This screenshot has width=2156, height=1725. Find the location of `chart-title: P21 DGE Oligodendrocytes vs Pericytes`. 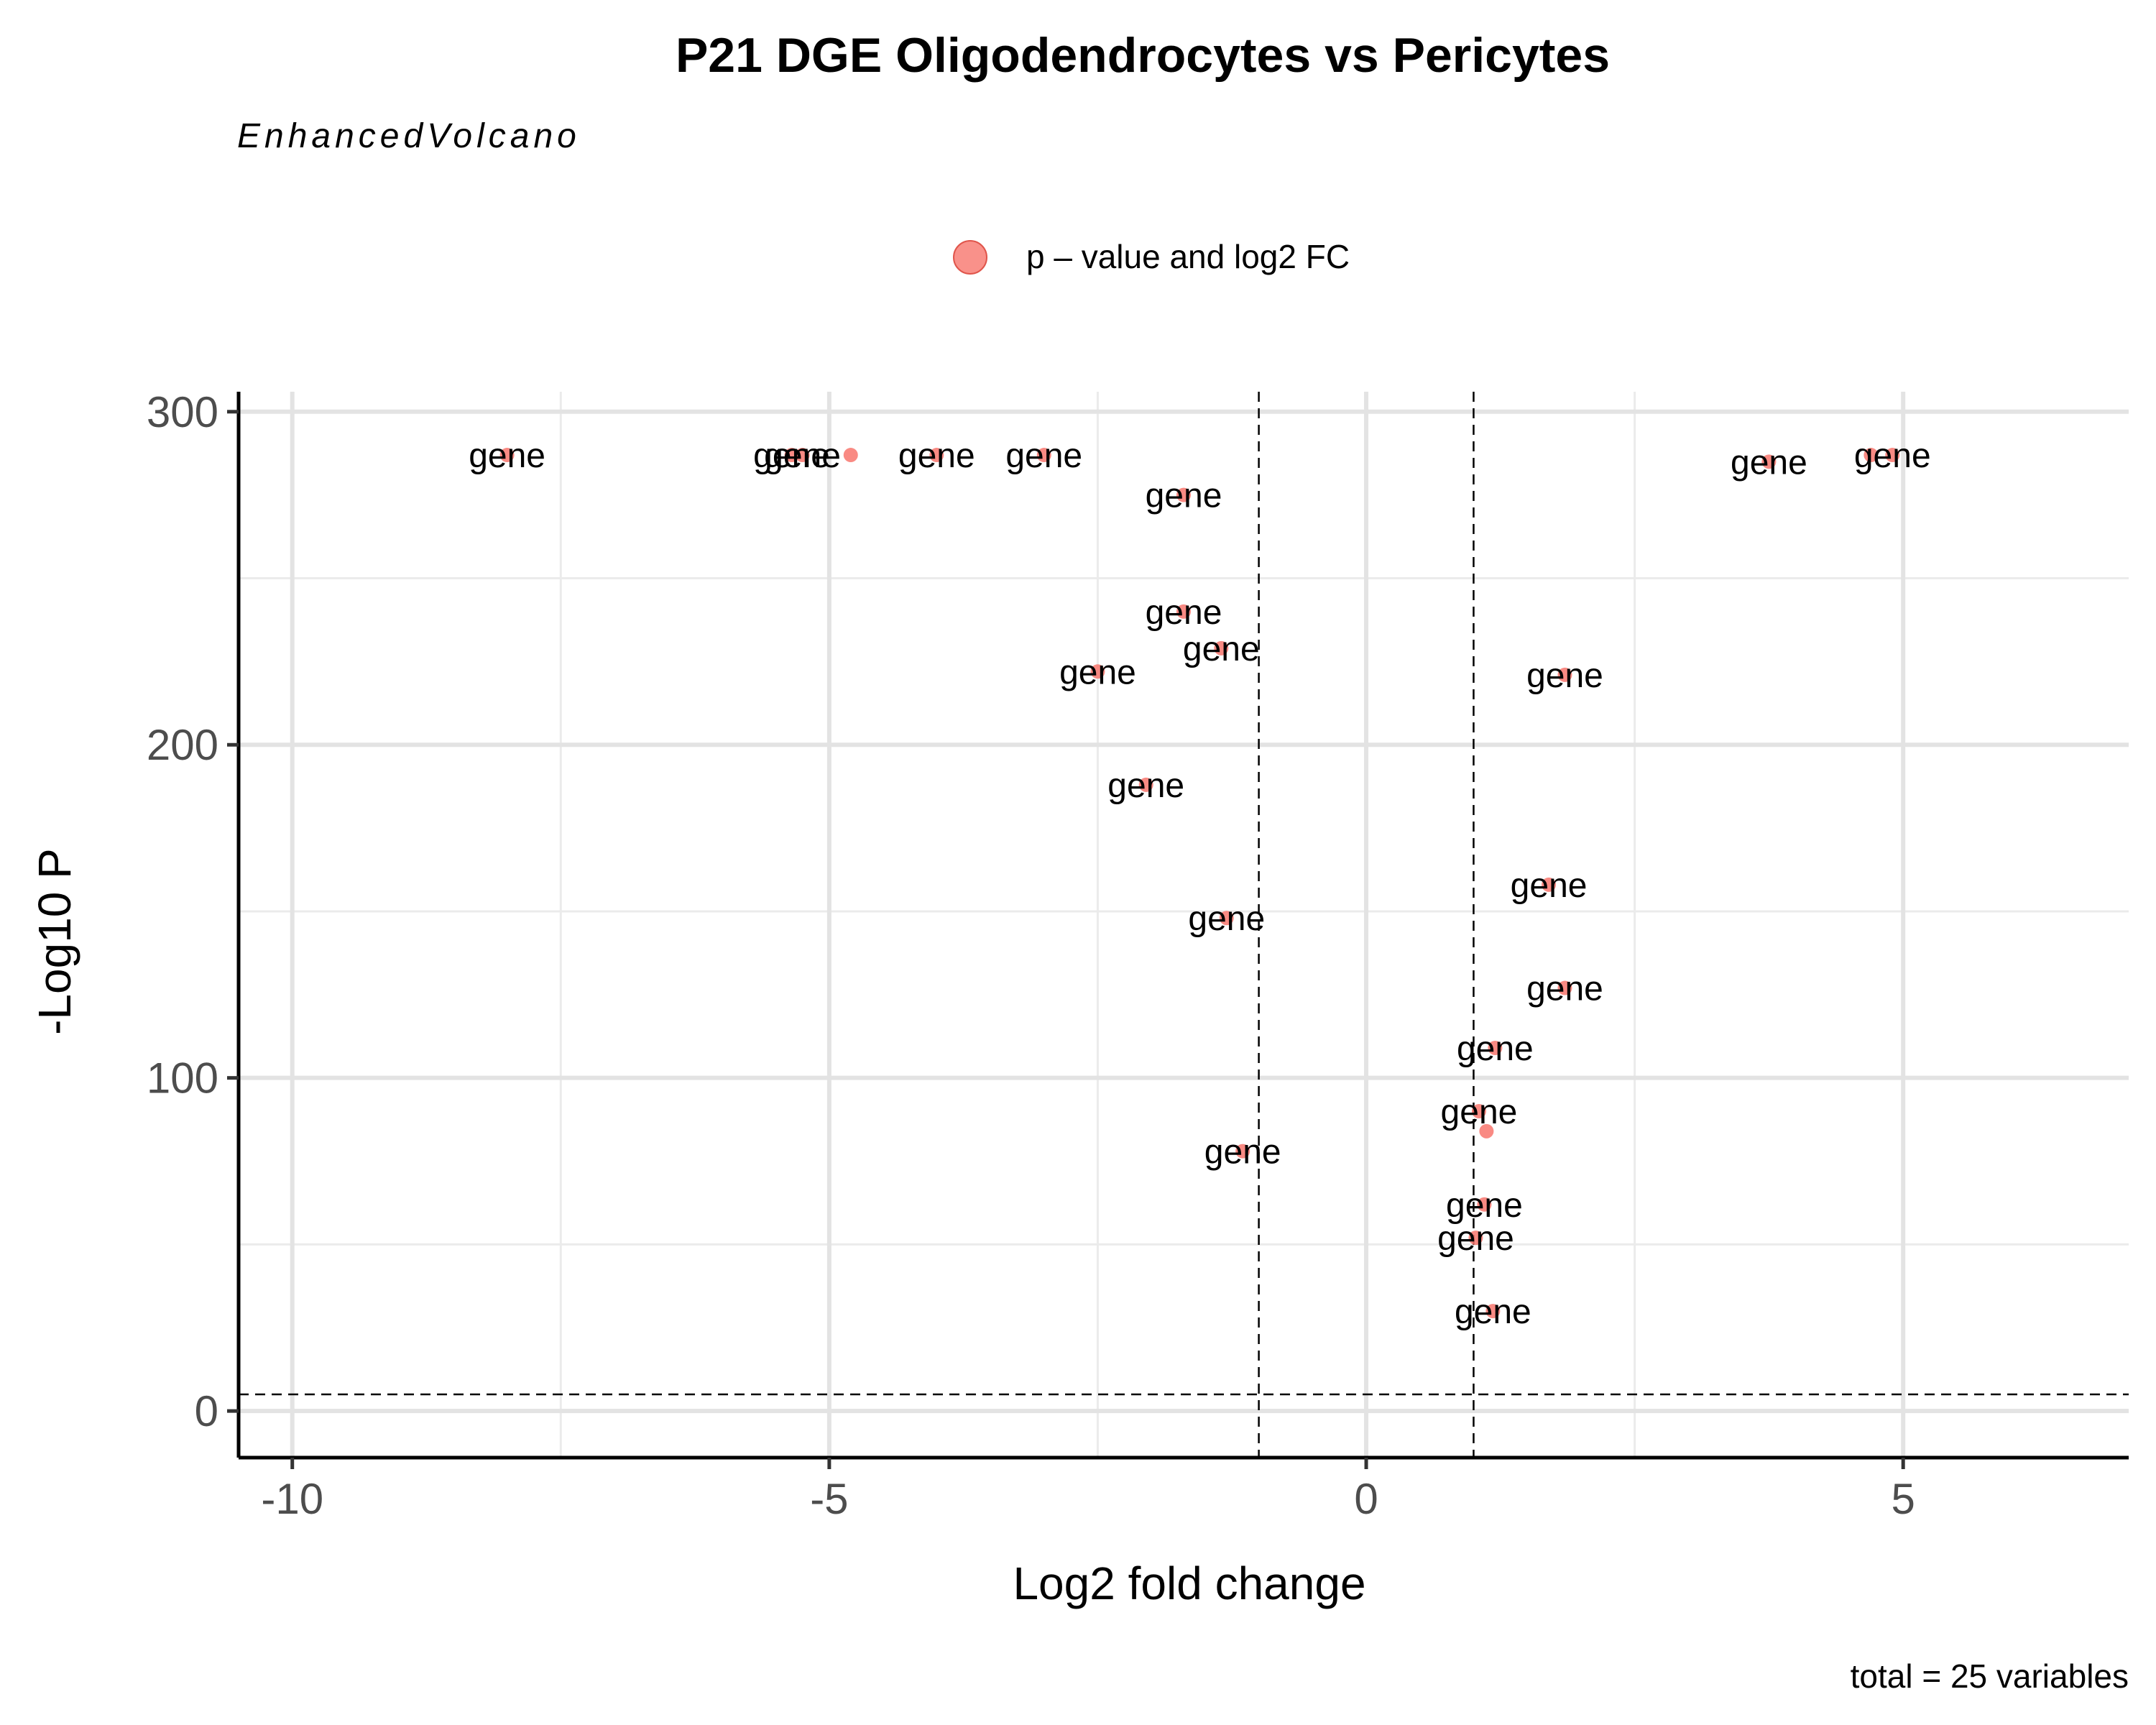

chart-title: P21 DGE Oligodendrocytes vs Pericytes is located at coordinates (1143, 55).